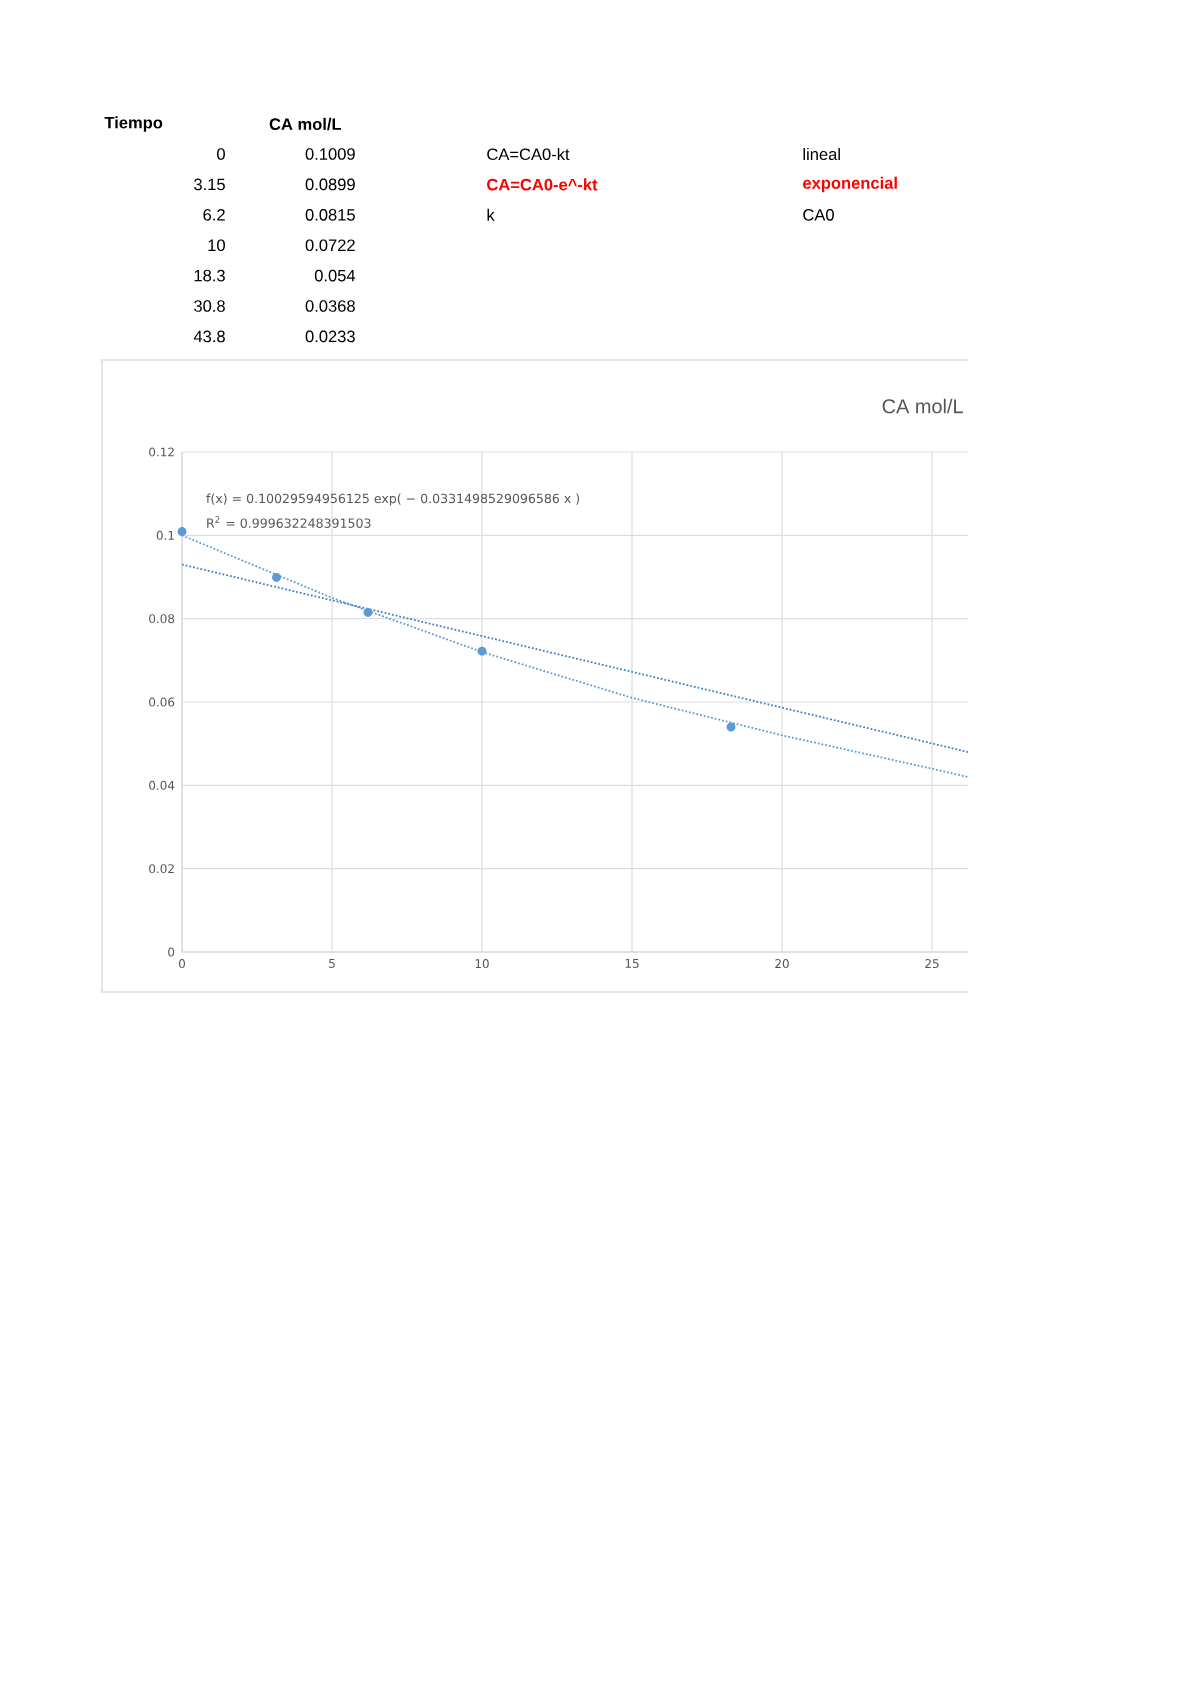  Describe the element at coordinates (850, 184) in the screenshot. I see `text: exponencial` at that location.